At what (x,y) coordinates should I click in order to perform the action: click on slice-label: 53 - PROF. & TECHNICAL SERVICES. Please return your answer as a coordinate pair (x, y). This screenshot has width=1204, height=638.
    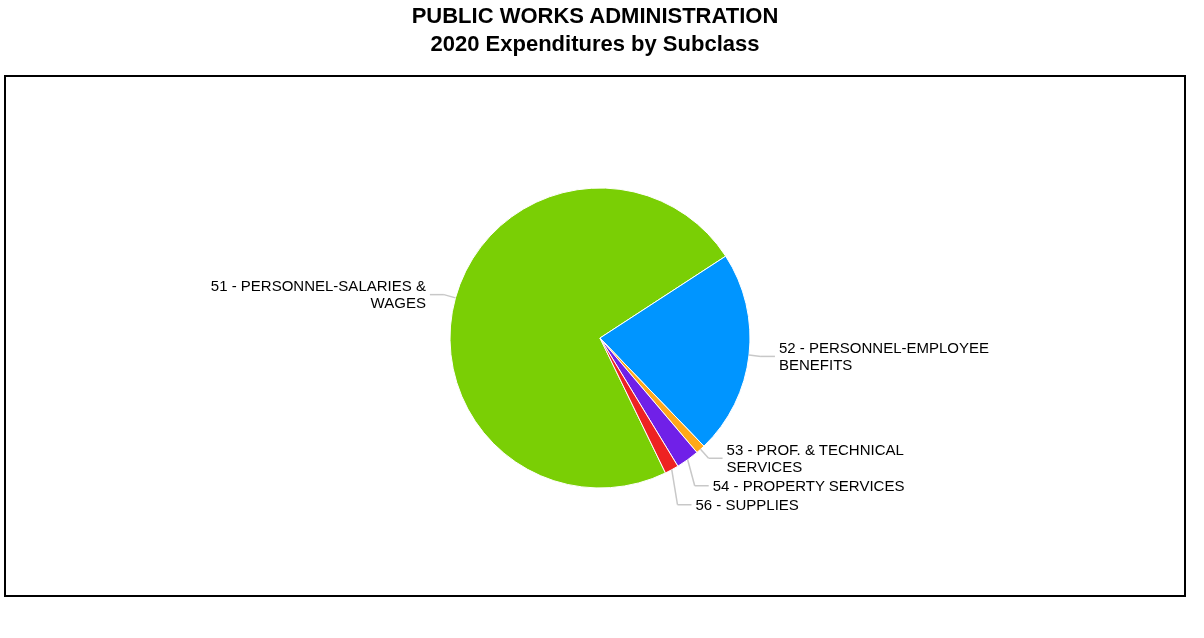
    Looking at the image, I should click on (815, 457).